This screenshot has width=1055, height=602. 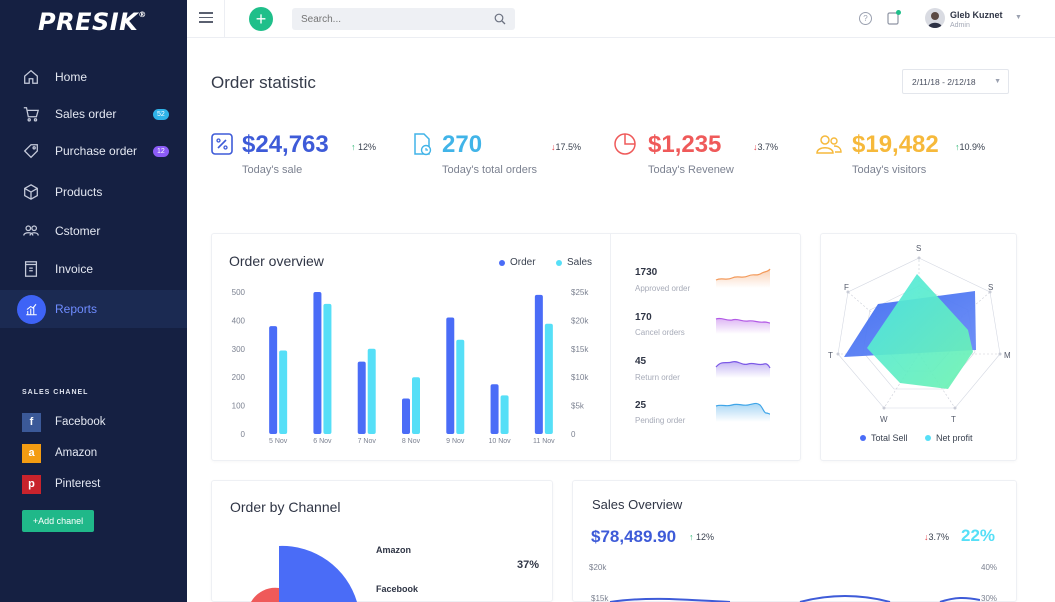 I want to click on channel-label-amazon: Amazon, so click(x=394, y=550).